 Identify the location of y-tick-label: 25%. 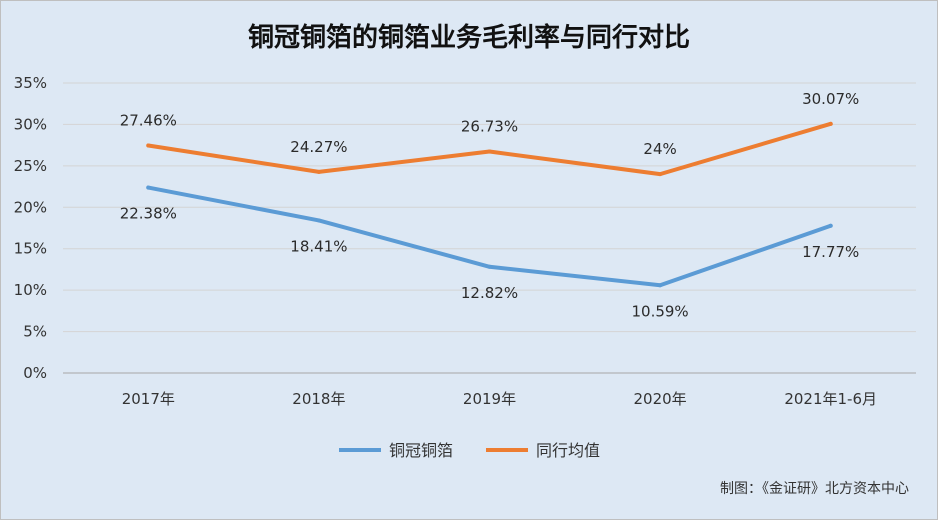
(30, 166).